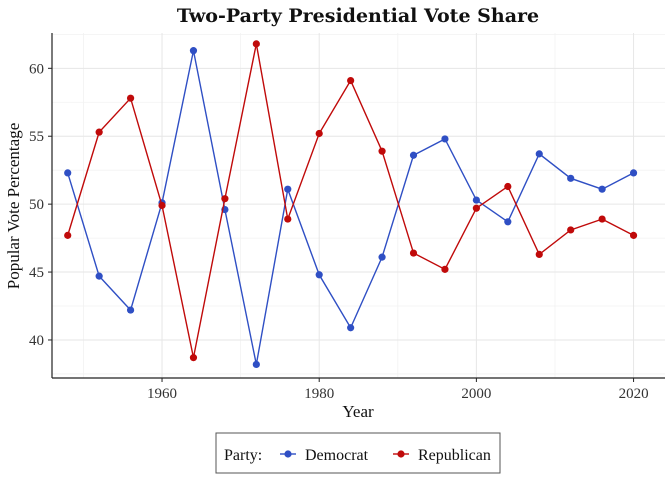 This screenshot has width=672, height=480. I want to click on legend-item-republican: Republican, so click(442, 455).